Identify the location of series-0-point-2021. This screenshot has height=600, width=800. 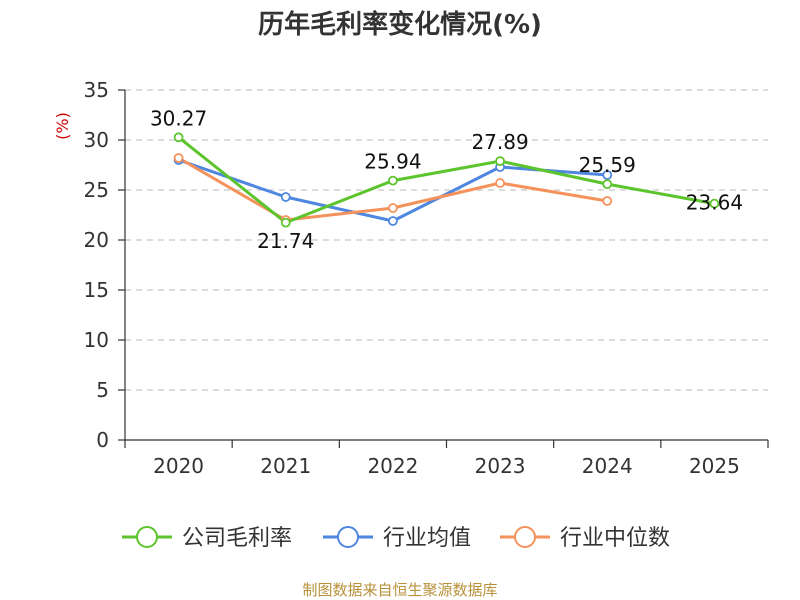
(285, 222).